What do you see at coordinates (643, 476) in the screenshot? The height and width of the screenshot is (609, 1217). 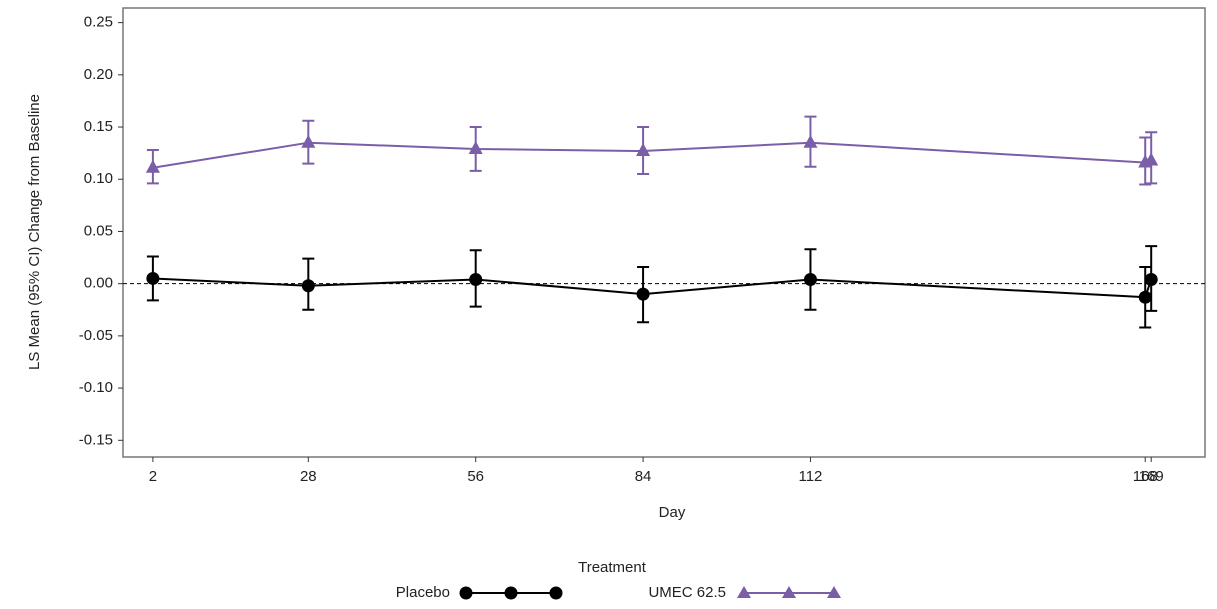 I see `x-tick-label: 84` at bounding box center [643, 476].